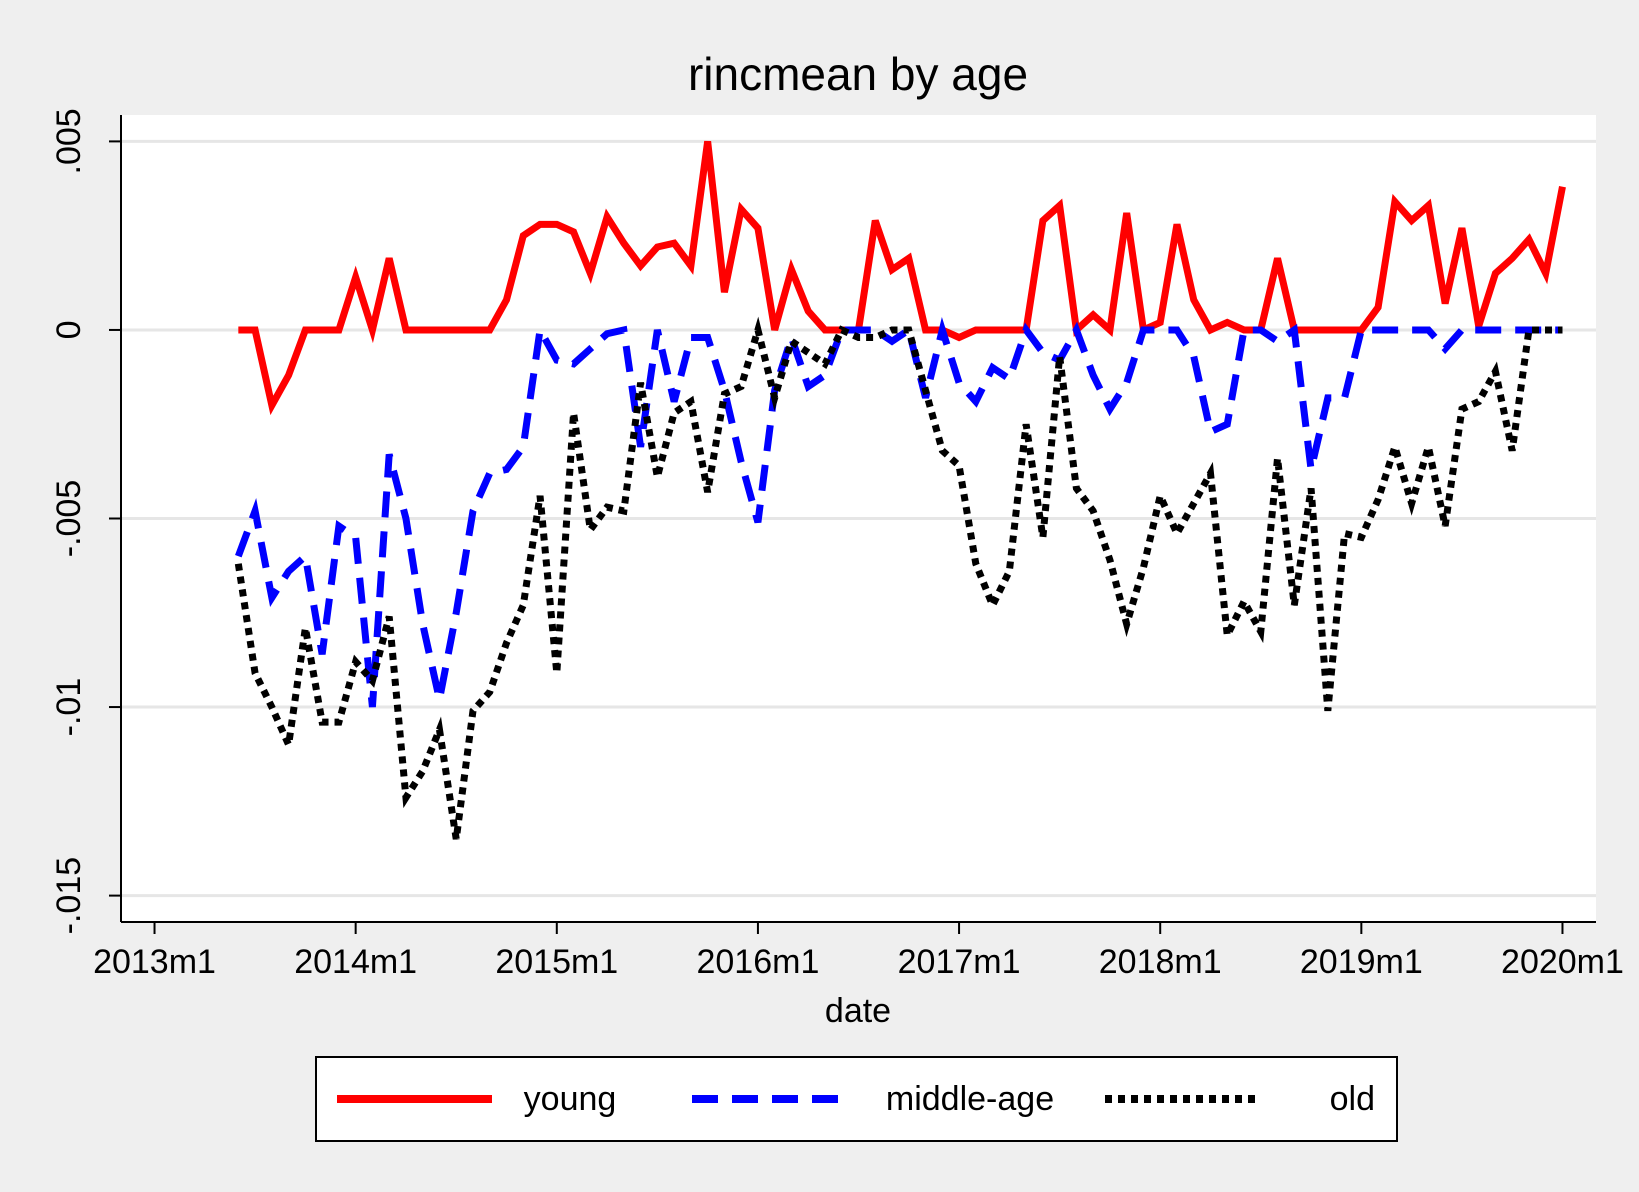 This screenshot has width=1639, height=1192. Describe the element at coordinates (69, 707) in the screenshot. I see `y-tick-label: -.01` at that location.